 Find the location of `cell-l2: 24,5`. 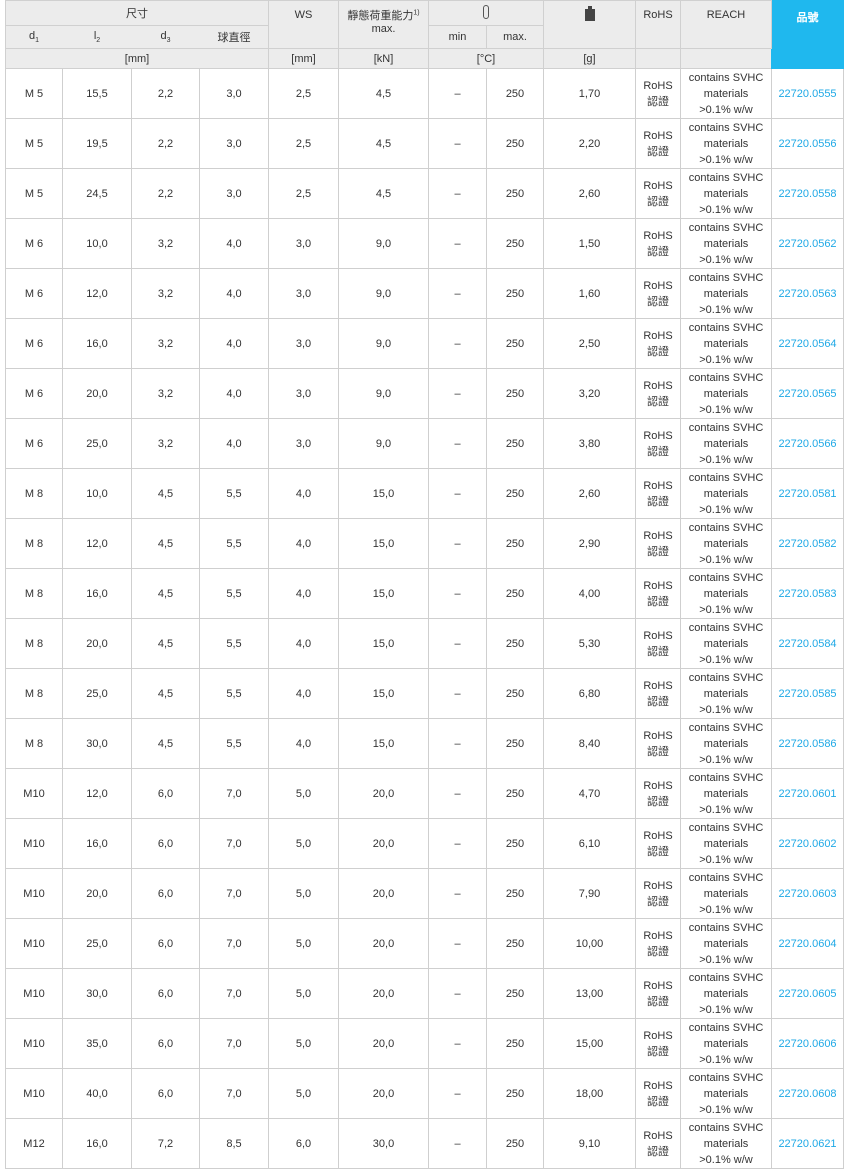

cell-l2: 24,5 is located at coordinates (97, 193).